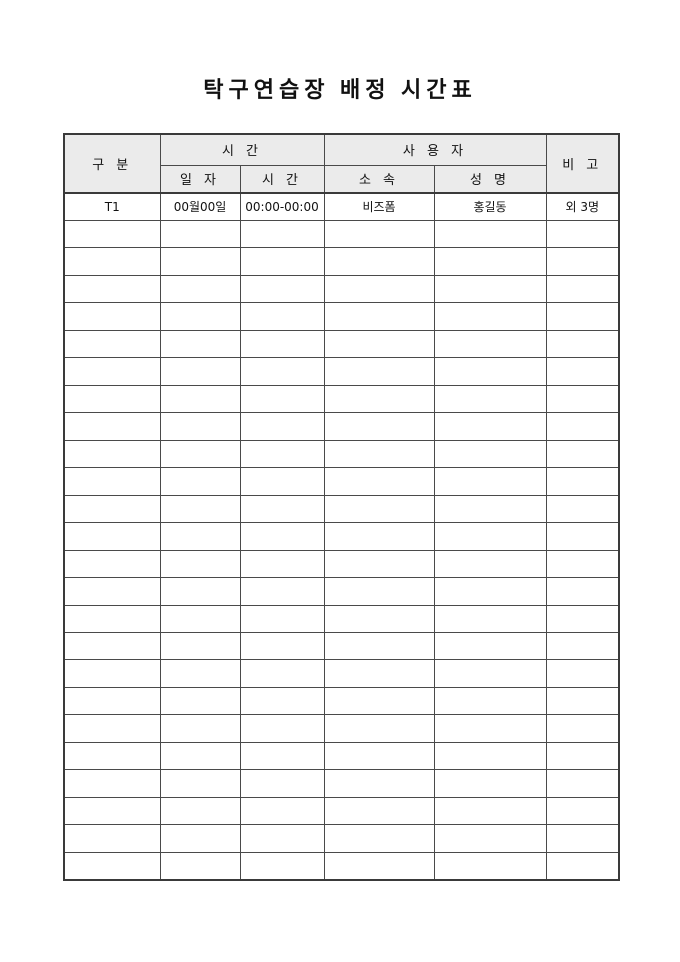 The image size is (680, 962). I want to click on table-row-filled: T1 00월00일 00:00-00:00 비즈폼 홍길동 외 3명, so click(341, 206).